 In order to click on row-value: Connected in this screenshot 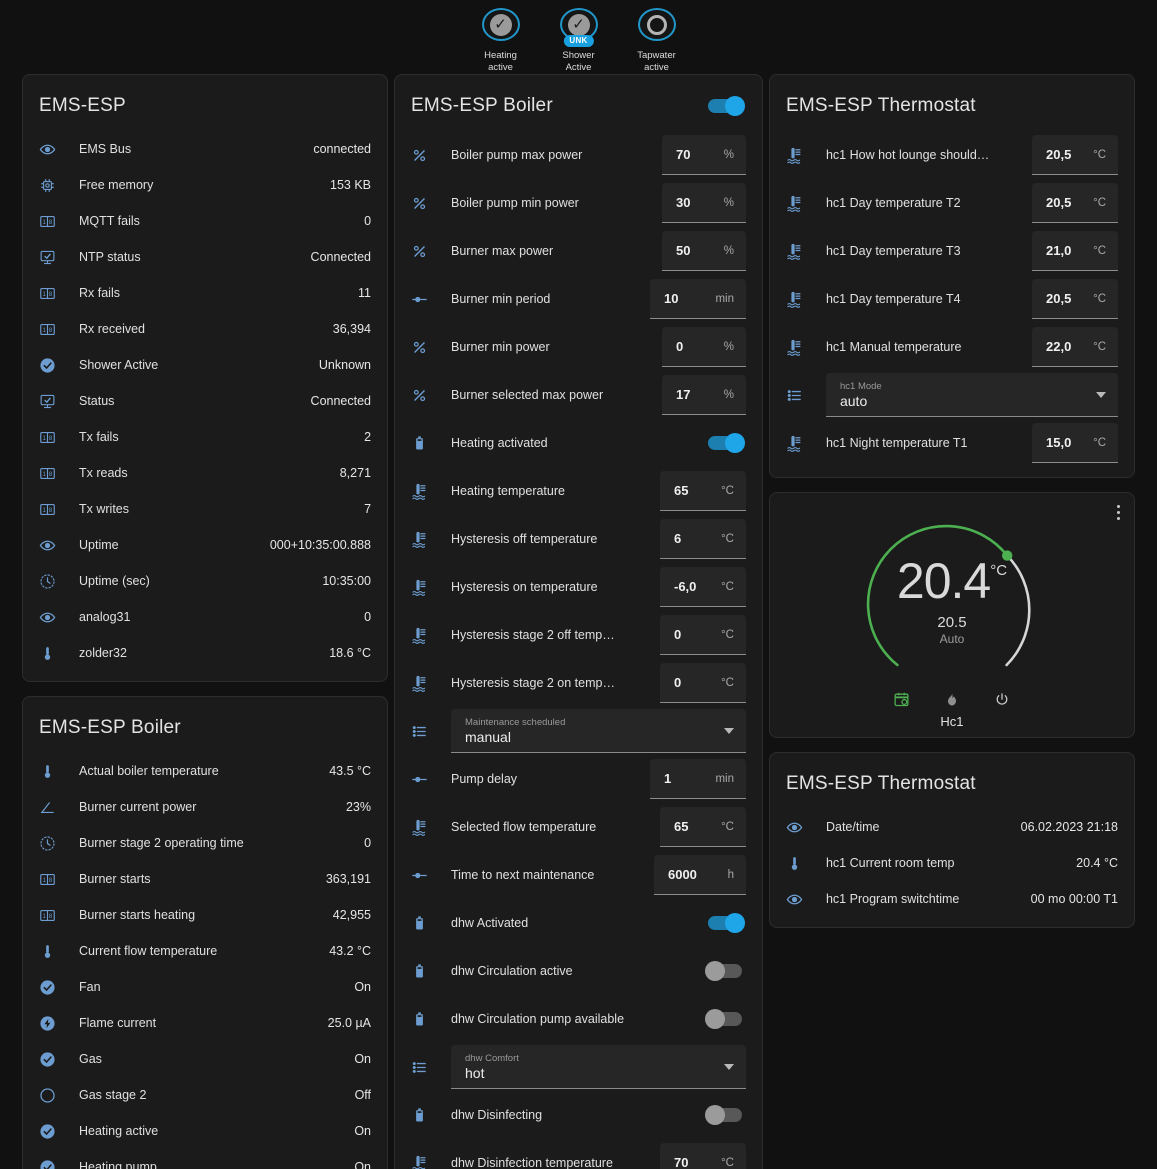, I will do `click(341, 257)`.